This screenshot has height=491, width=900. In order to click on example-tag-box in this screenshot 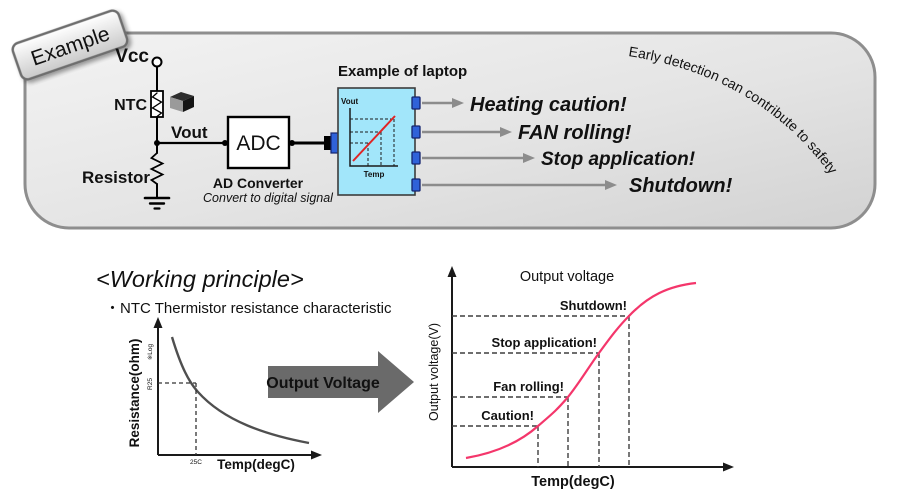, I will do `click(70, 45)`.